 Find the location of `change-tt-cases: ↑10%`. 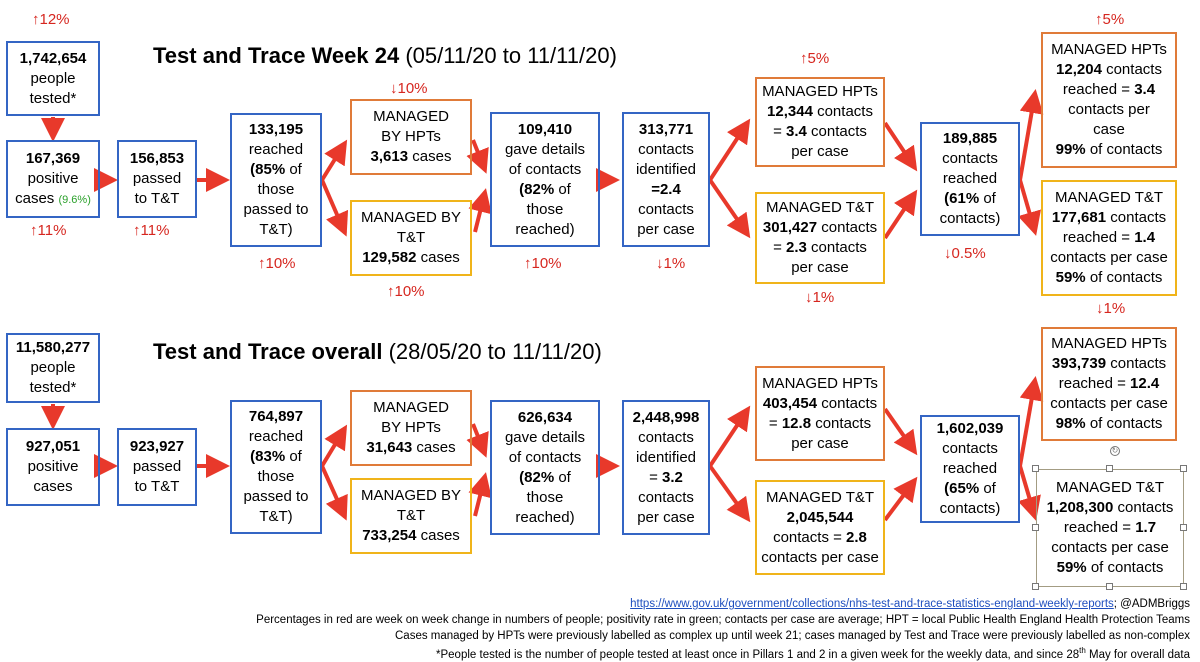

change-tt-cases: ↑10% is located at coordinates (406, 291).